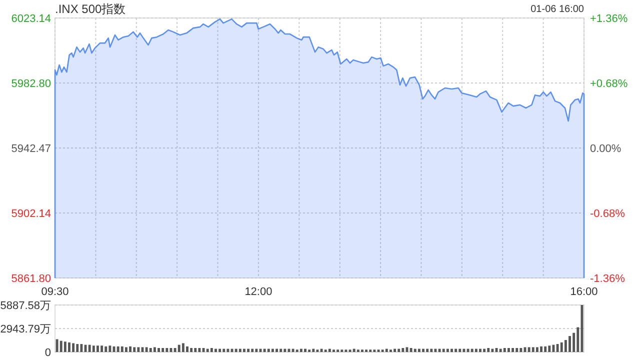  Describe the element at coordinates (55, 292) in the screenshot. I see `x-tick-label: 09:30` at that location.